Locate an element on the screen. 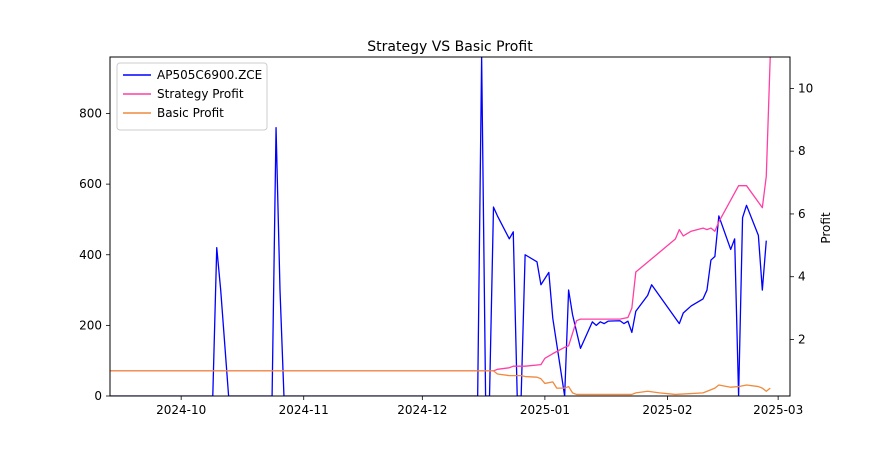  x-tick-label: 2024-12 is located at coordinates (422, 410).